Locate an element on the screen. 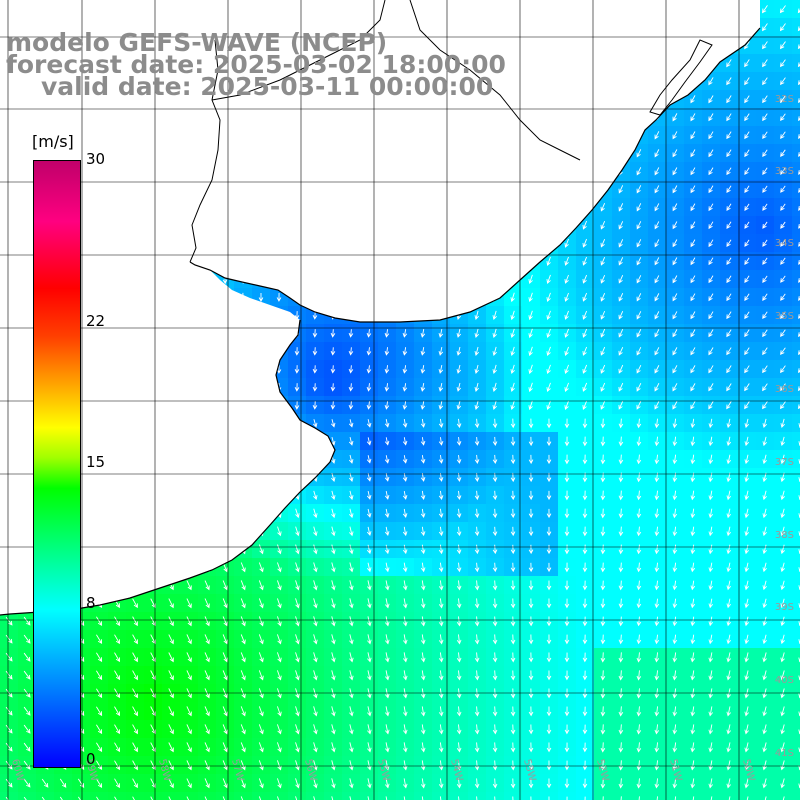  colorbar-units: [m/s] is located at coordinates (53, 141).